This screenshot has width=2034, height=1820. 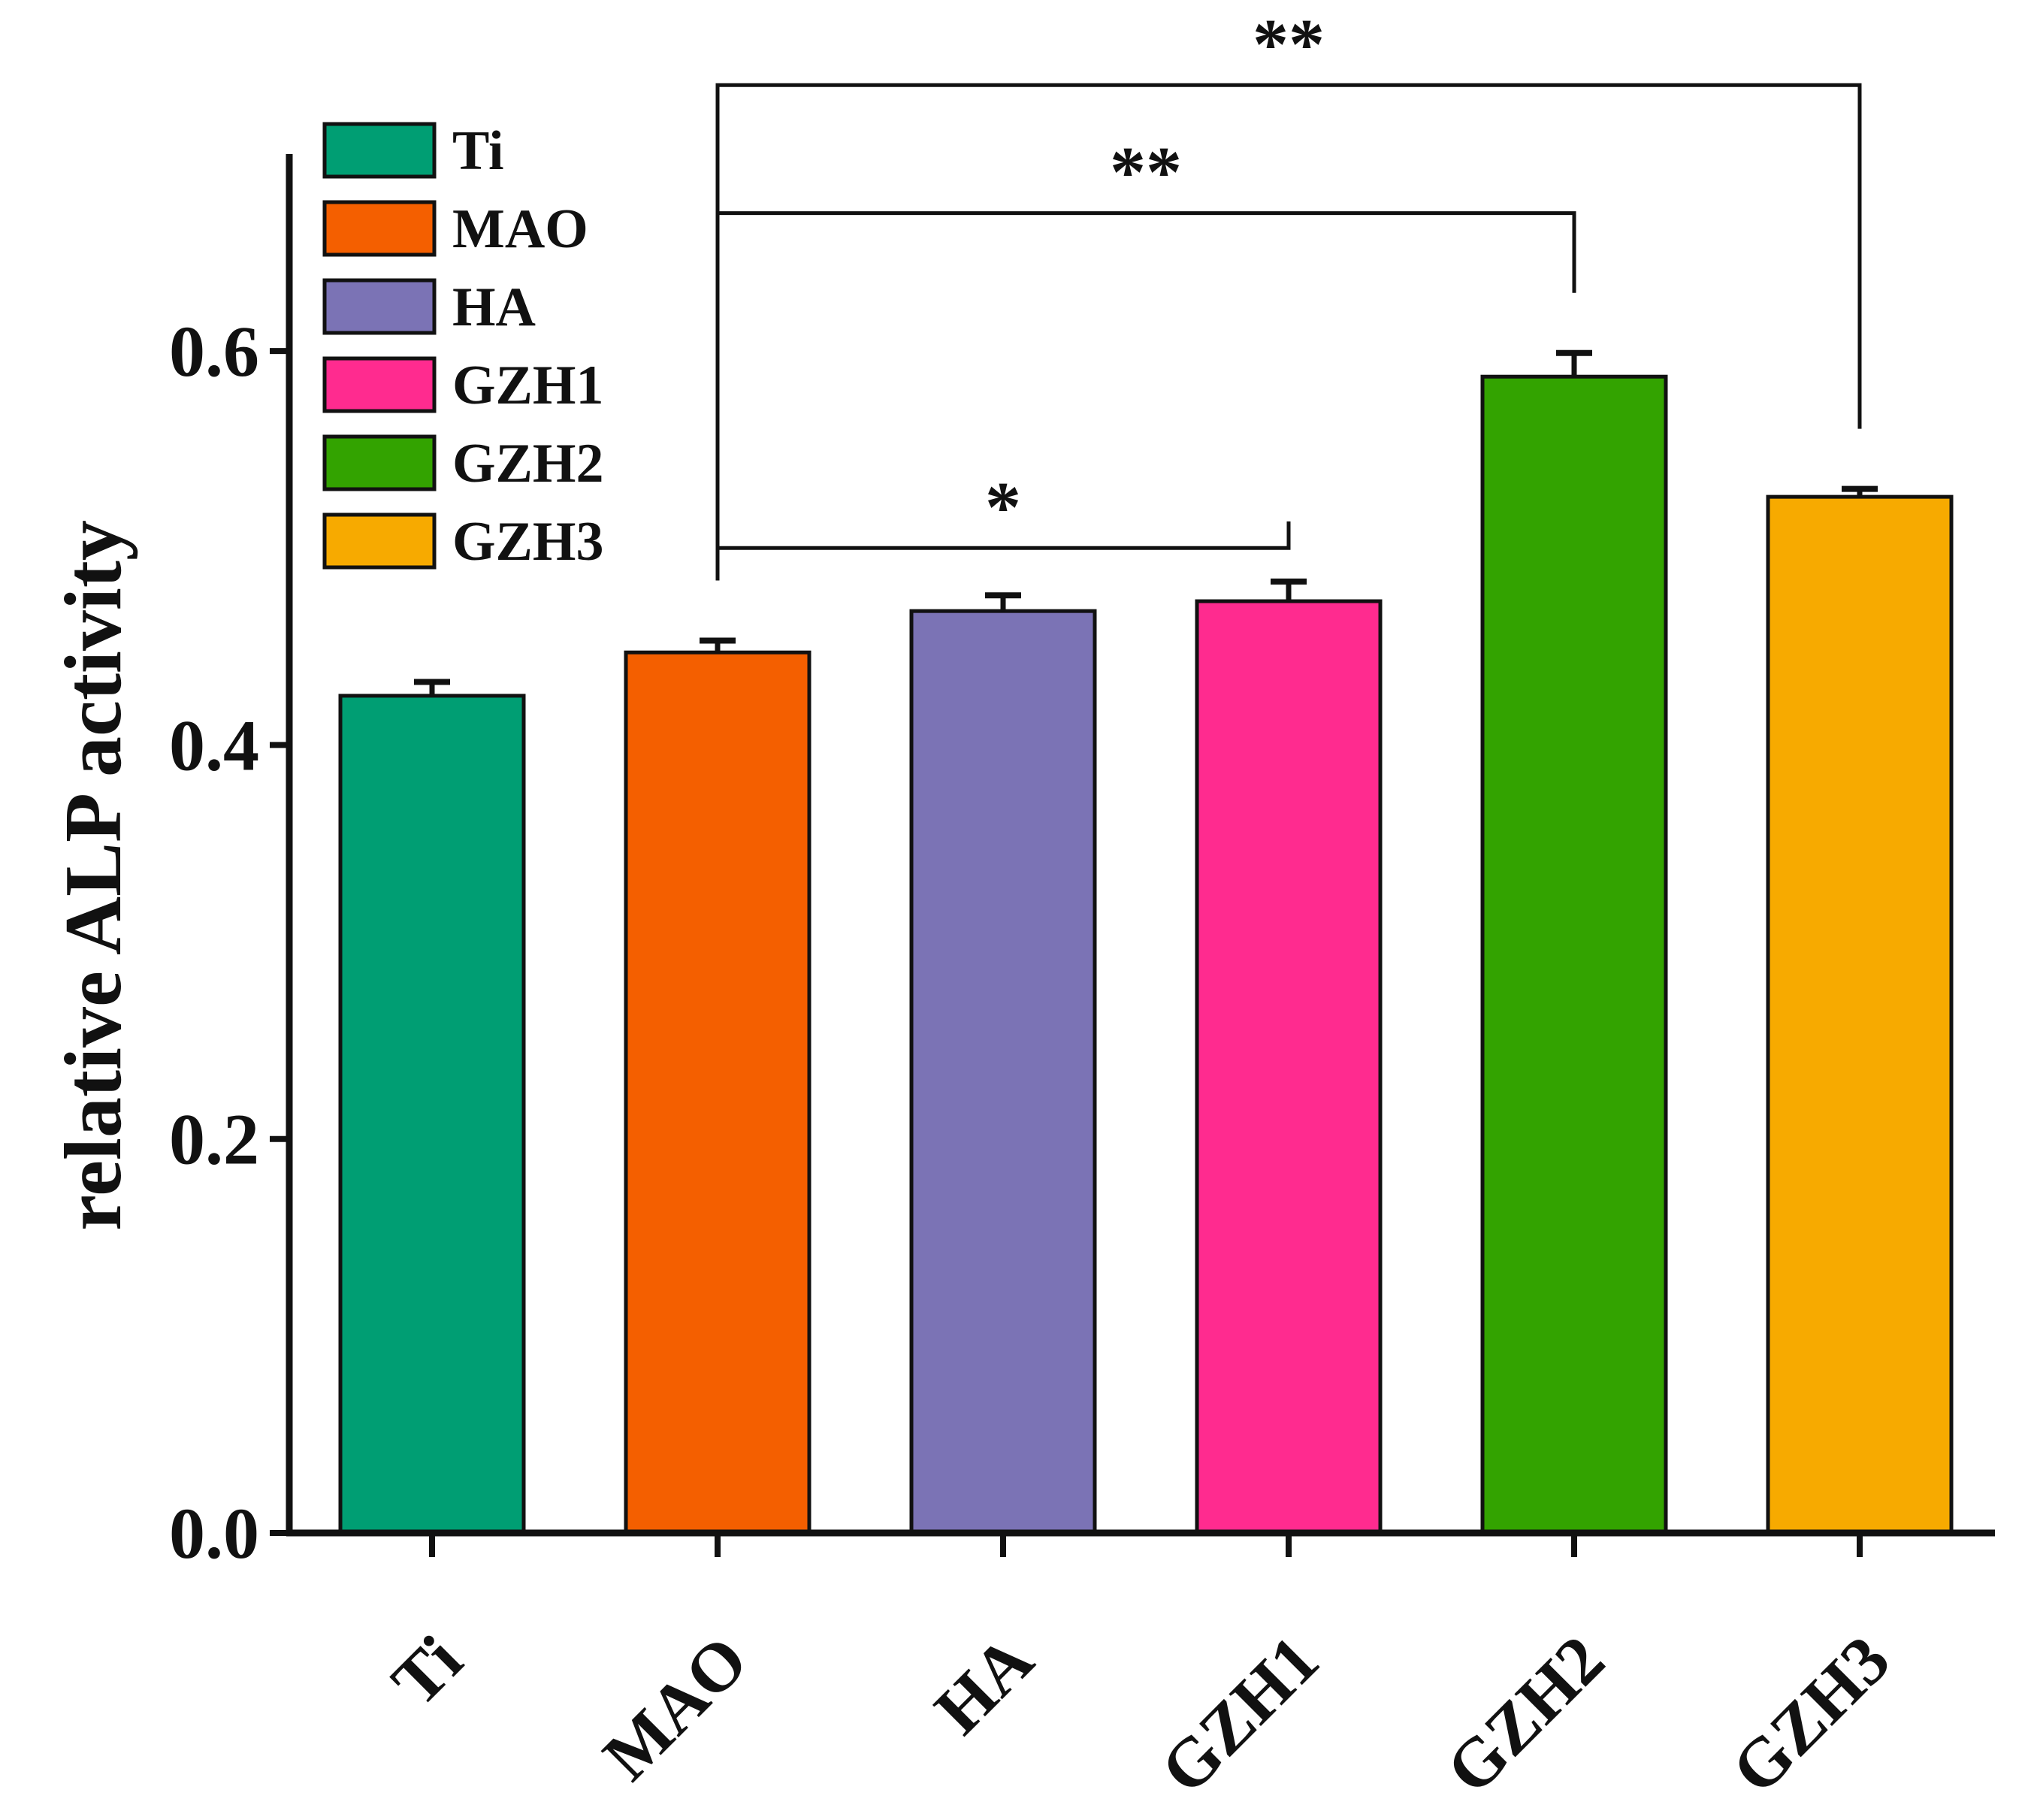 I want to click on legend-swatch-mao, so click(x=379, y=228).